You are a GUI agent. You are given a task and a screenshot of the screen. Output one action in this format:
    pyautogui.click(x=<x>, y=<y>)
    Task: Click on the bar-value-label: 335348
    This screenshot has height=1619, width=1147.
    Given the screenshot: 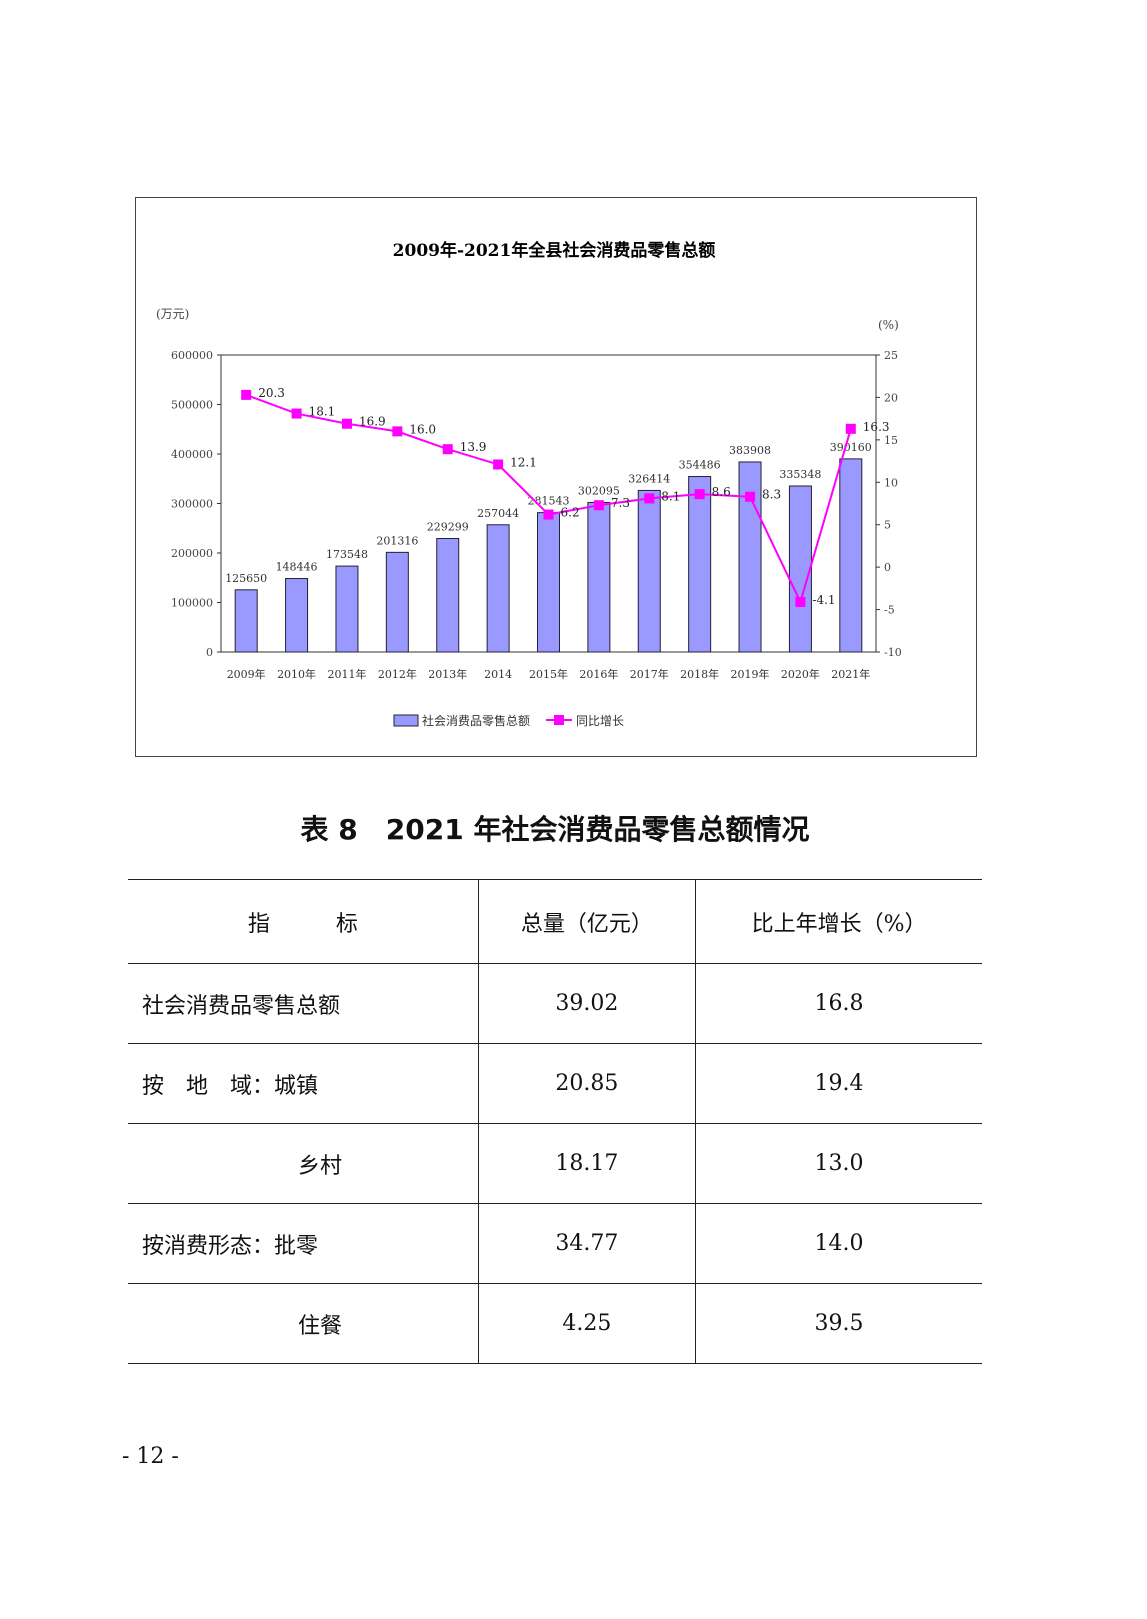 What is the action you would take?
    pyautogui.click(x=800, y=474)
    